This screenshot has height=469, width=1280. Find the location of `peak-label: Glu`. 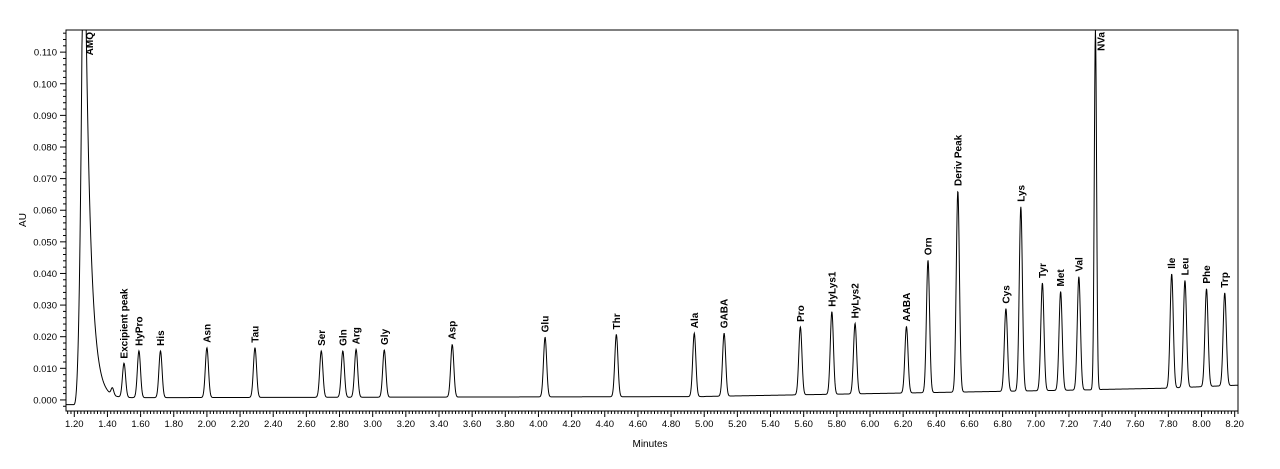

peak-label: Glu is located at coordinates (546, 324).